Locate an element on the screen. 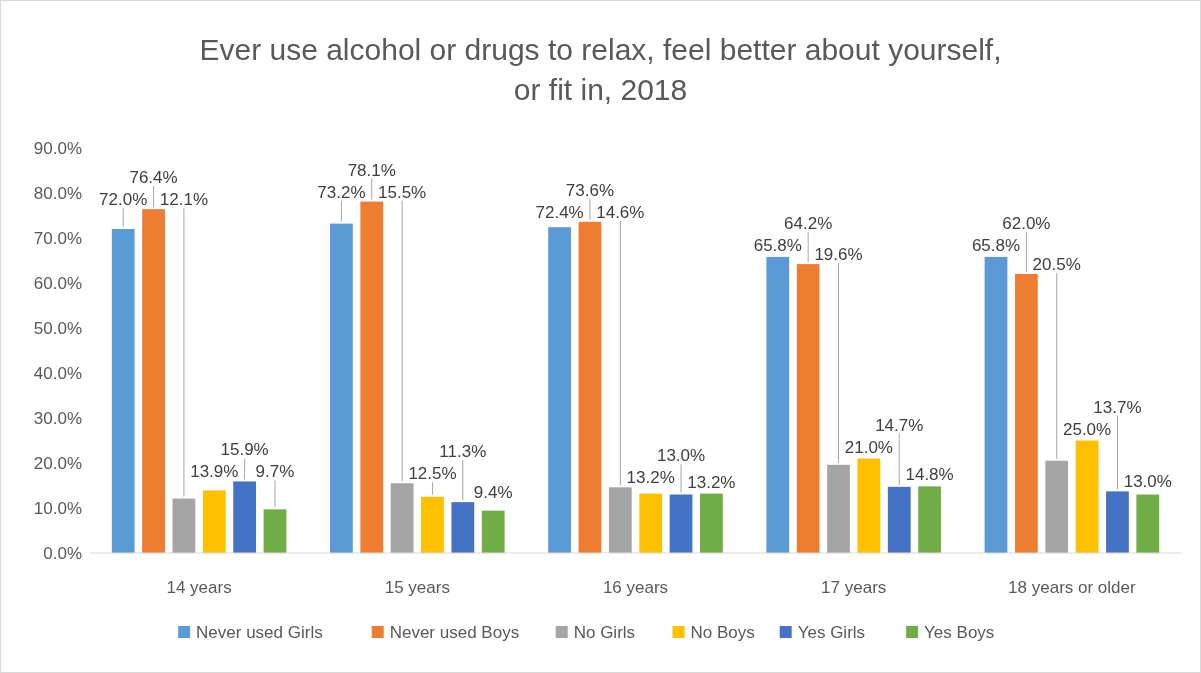 The height and width of the screenshot is (673, 1201). data-label: 9.4% is located at coordinates (493, 493).